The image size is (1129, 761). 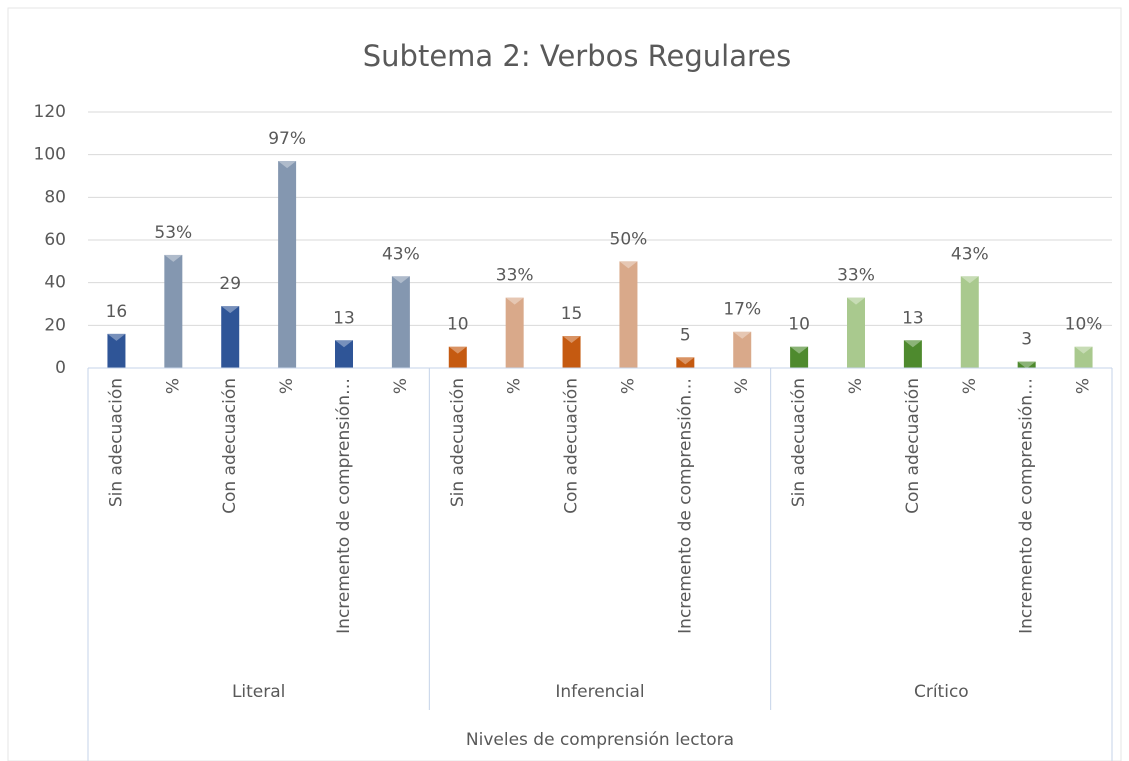 What do you see at coordinates (629, 239) in the screenshot?
I see `data-label: 50%` at bounding box center [629, 239].